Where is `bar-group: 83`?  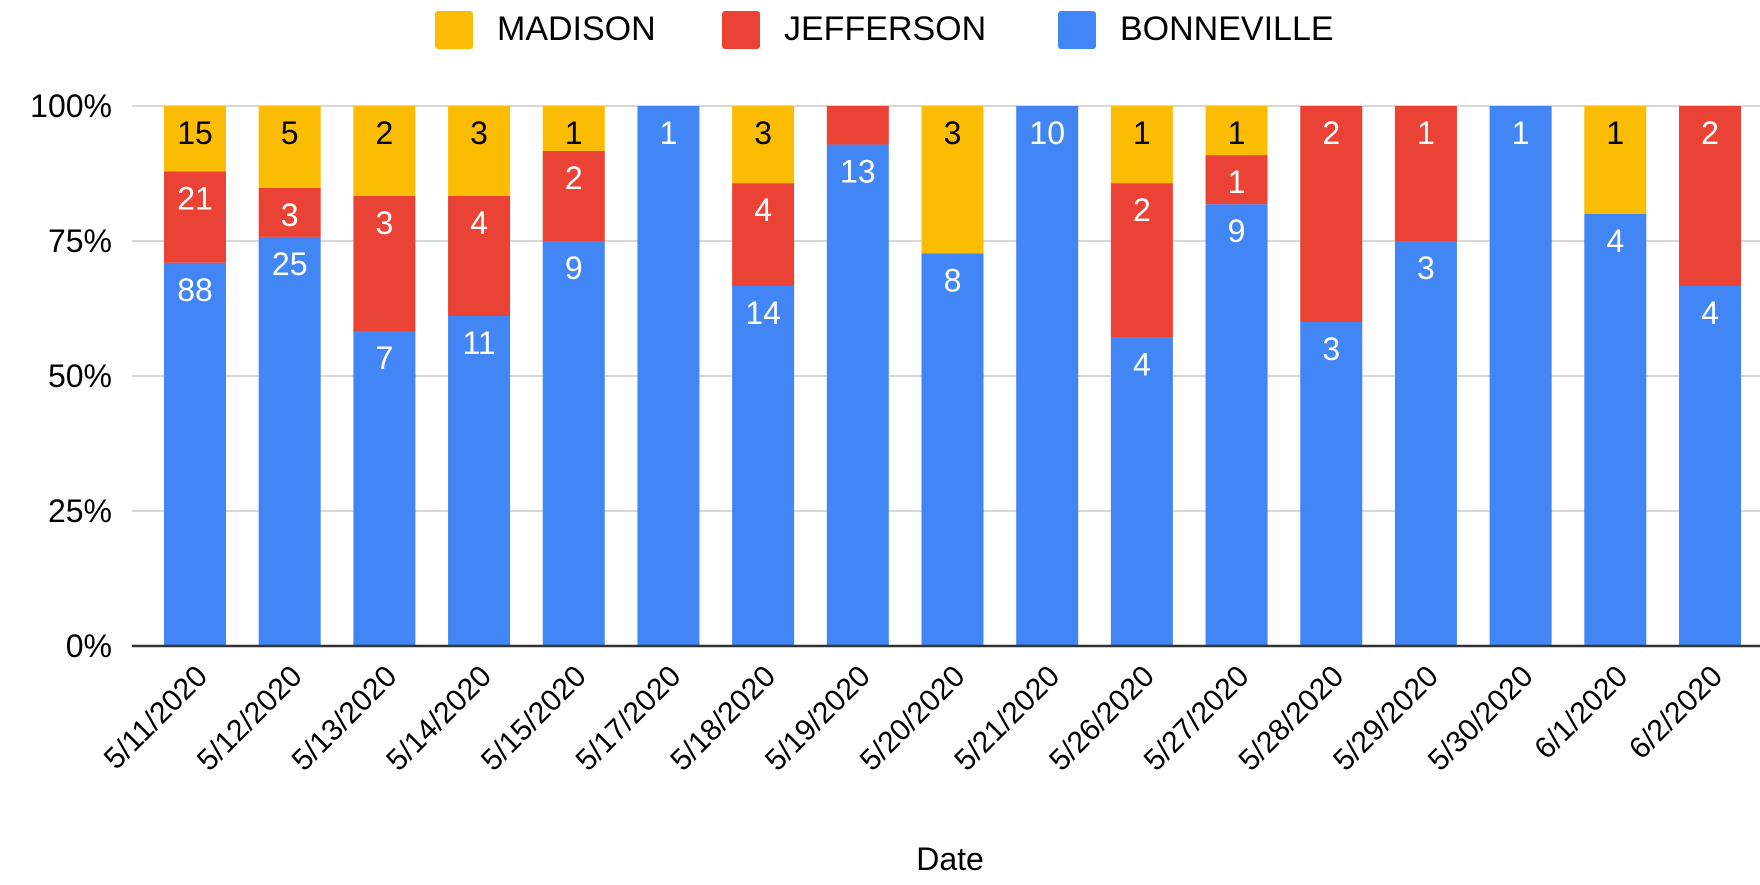 bar-group: 83 is located at coordinates (952, 376).